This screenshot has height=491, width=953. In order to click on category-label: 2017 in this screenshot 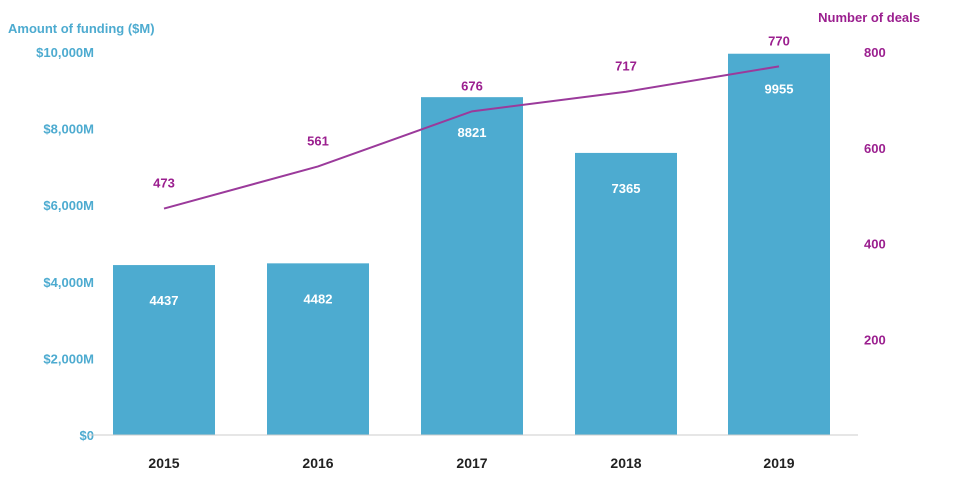, I will do `click(471, 463)`.